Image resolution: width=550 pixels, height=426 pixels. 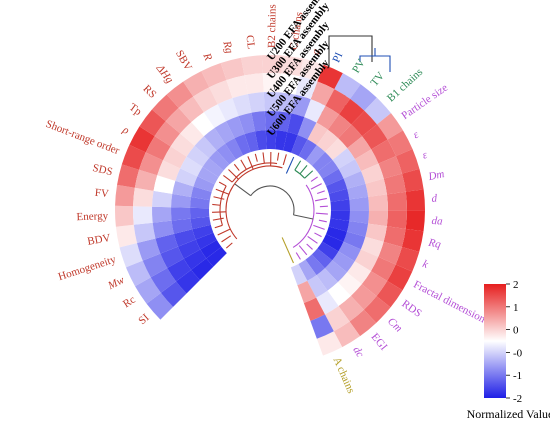 I want to click on variable-label: CL, so click(x=250, y=42).